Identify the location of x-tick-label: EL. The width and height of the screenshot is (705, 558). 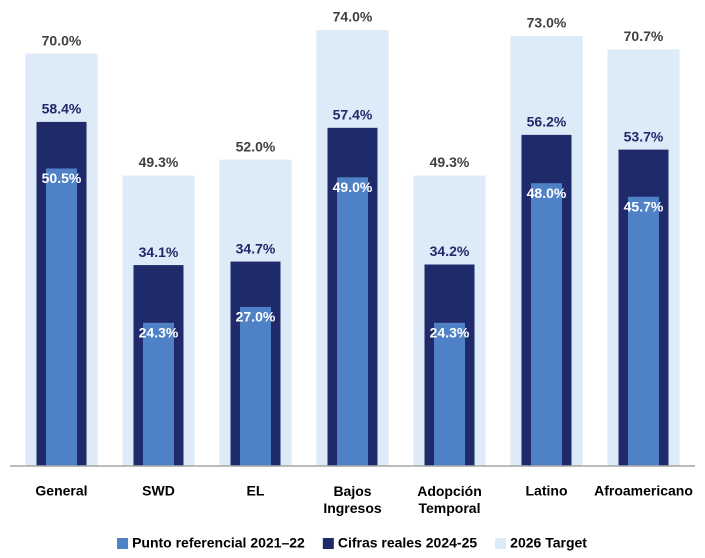
(256, 491).